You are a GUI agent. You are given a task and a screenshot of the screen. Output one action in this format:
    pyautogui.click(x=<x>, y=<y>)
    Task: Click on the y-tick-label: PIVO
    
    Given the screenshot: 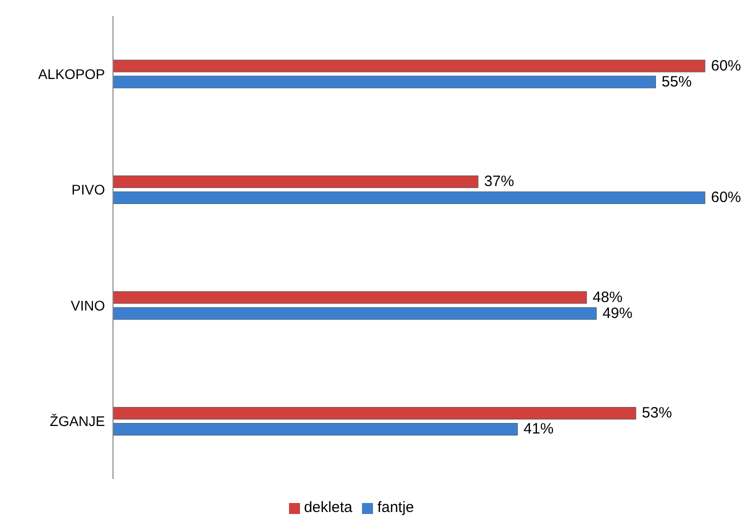 What is the action you would take?
    pyautogui.click(x=89, y=190)
    